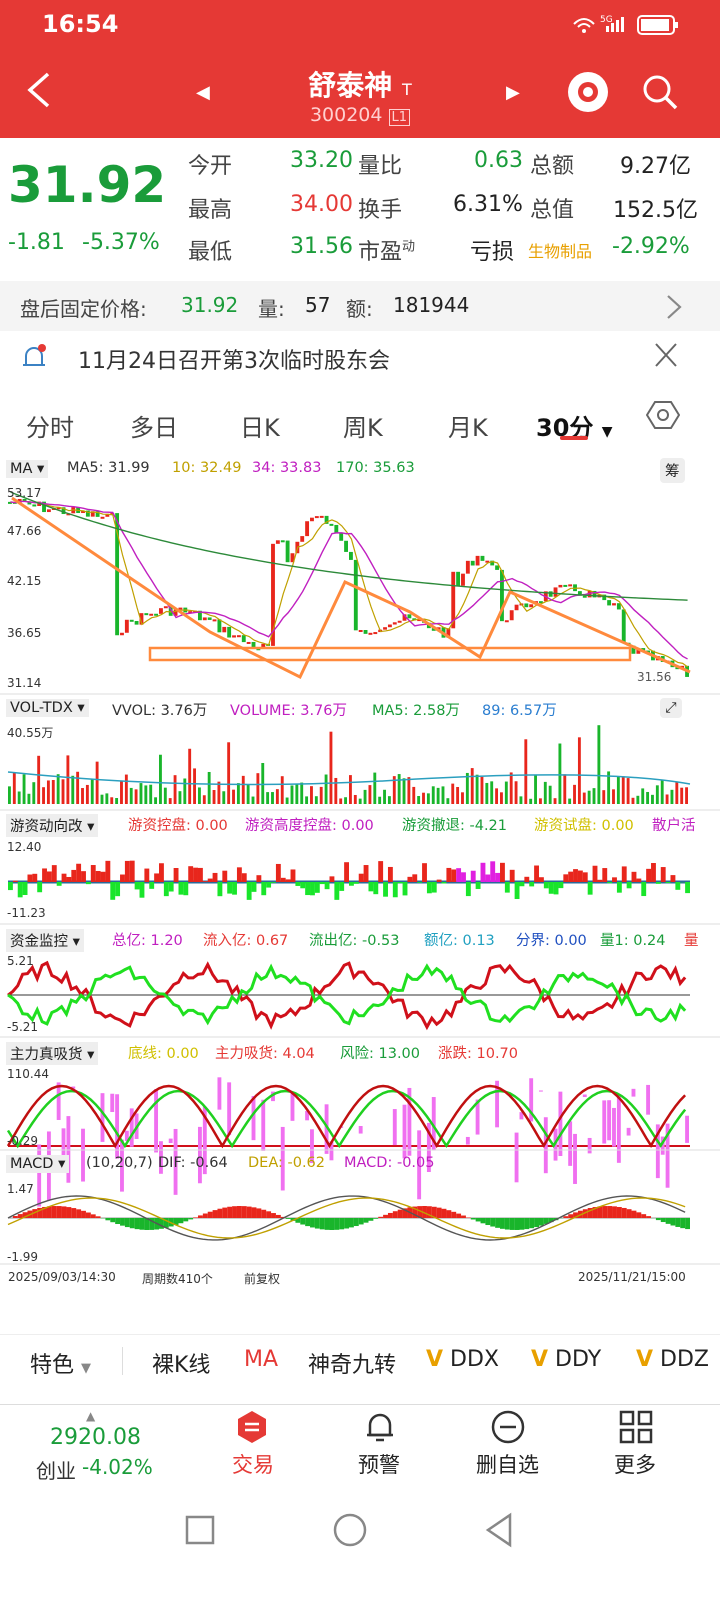 Image resolution: width=720 pixels, height=1612 pixels. Describe the element at coordinates (52, 825) in the screenshot. I see `youzi-selector: 游资动向改 ▾` at that location.